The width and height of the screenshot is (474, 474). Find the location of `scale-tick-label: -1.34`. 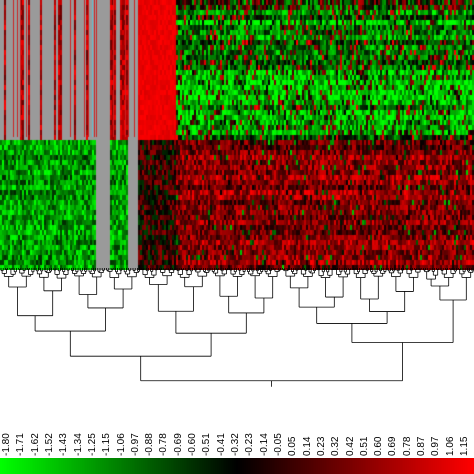

scale-tick-label: -1.34 is located at coordinates (78, 444).